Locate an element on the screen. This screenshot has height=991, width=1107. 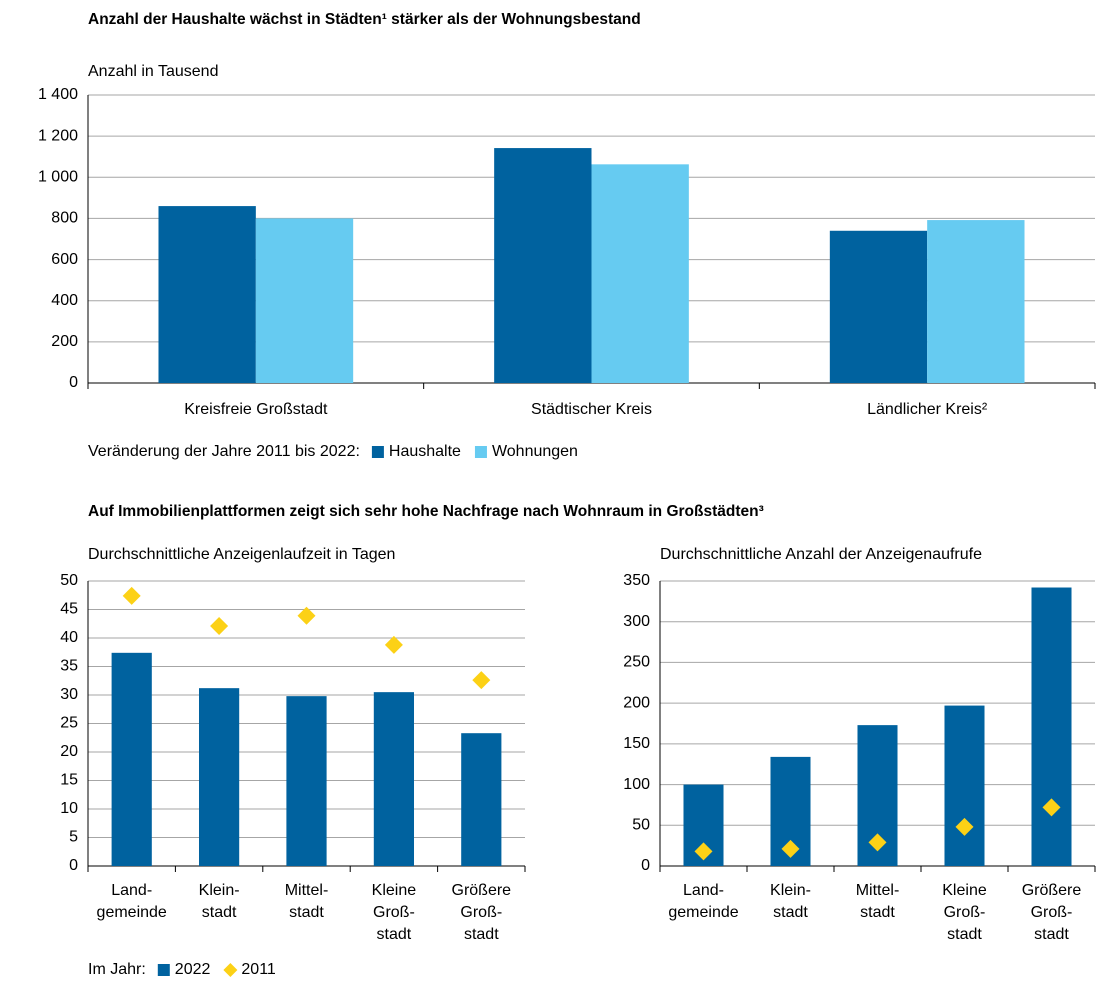
y-tick-label: 15 is located at coordinates (69, 780).